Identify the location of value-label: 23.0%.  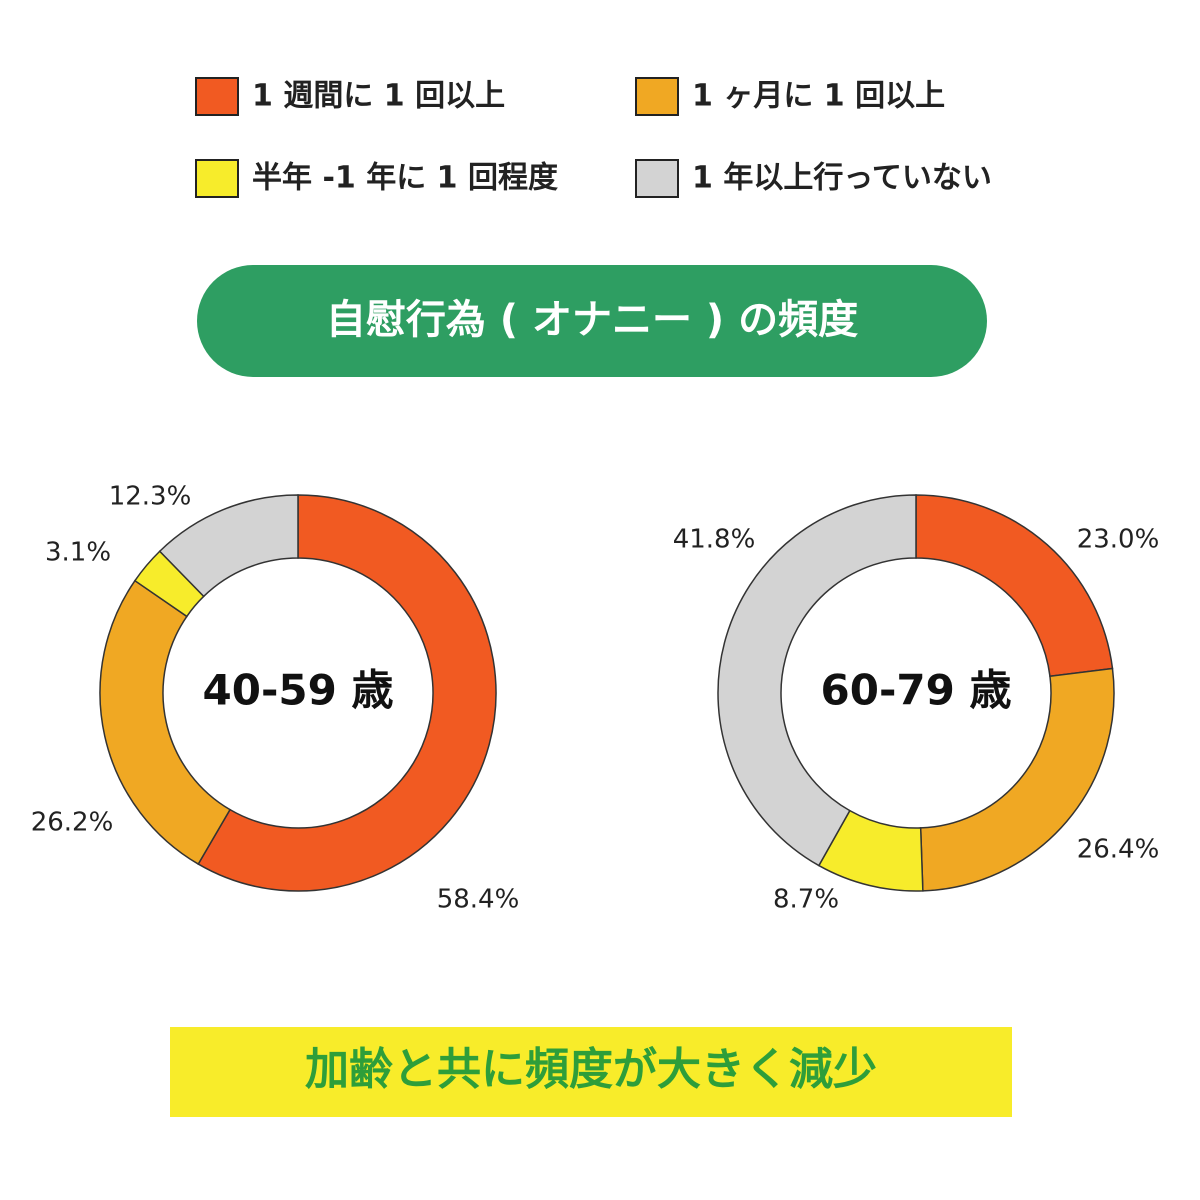
(1118, 540).